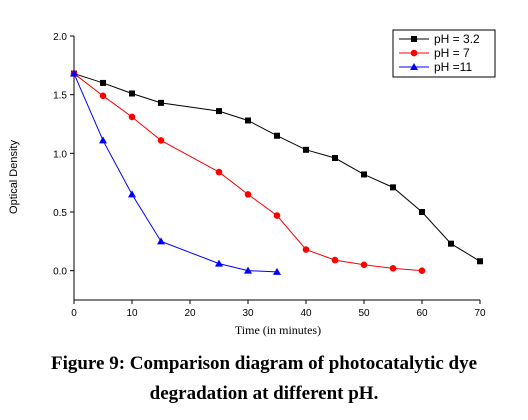  I want to click on x-tick-label: 10, so click(132, 313).